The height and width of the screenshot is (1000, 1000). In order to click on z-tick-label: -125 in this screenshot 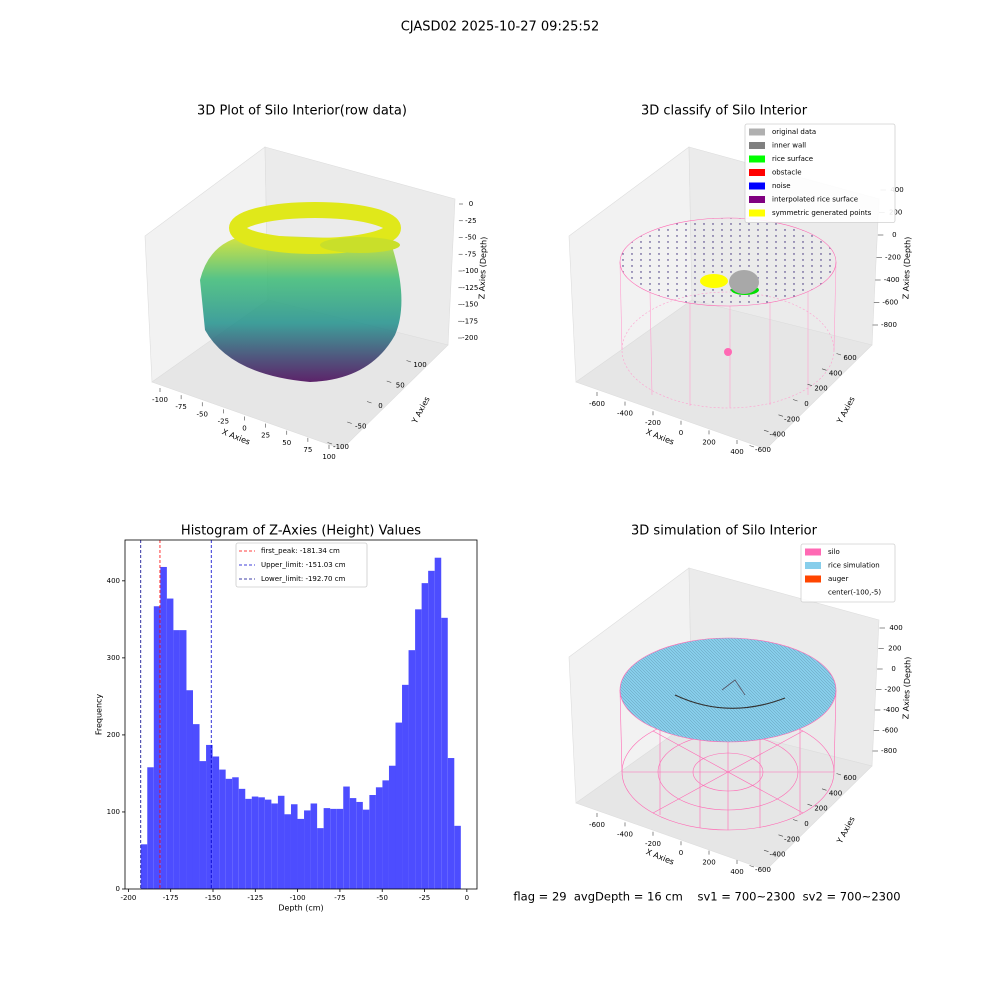, I will do `click(470, 288)`.